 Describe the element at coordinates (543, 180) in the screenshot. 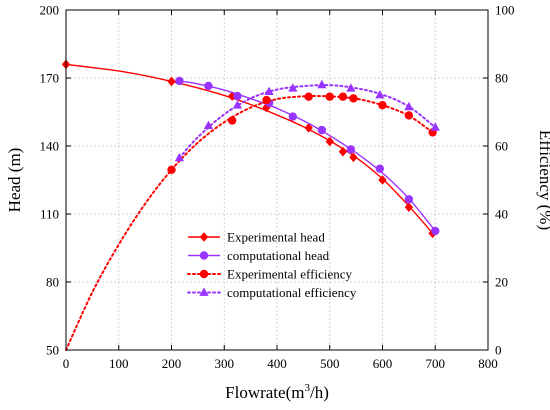

I see `y-right-axis-title: Efficiency (%)` at that location.